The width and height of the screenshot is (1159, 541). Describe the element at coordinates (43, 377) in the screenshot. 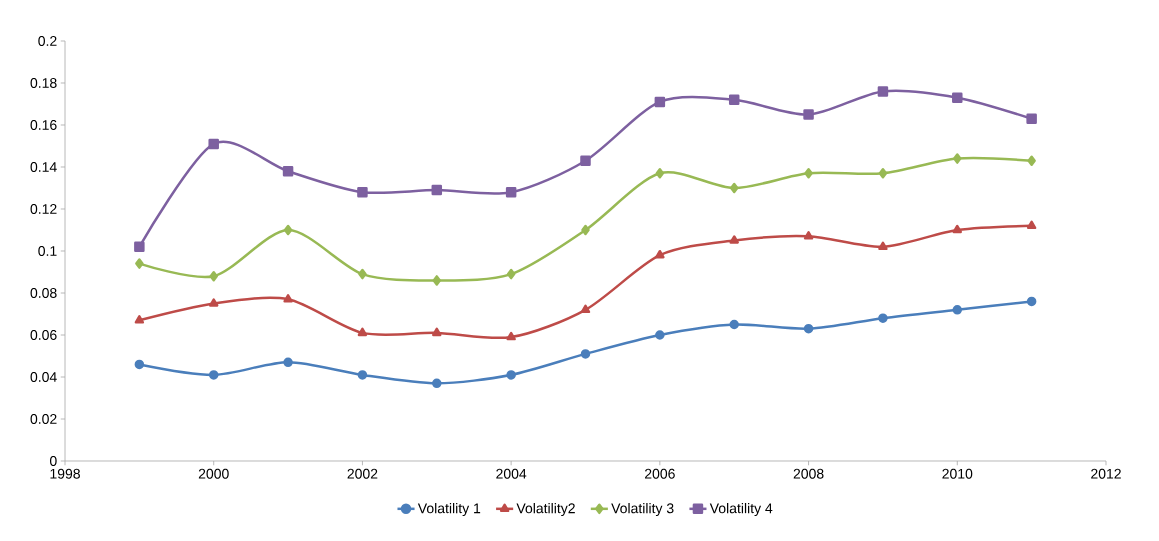

I see `y-tick-label: 0.04` at that location.